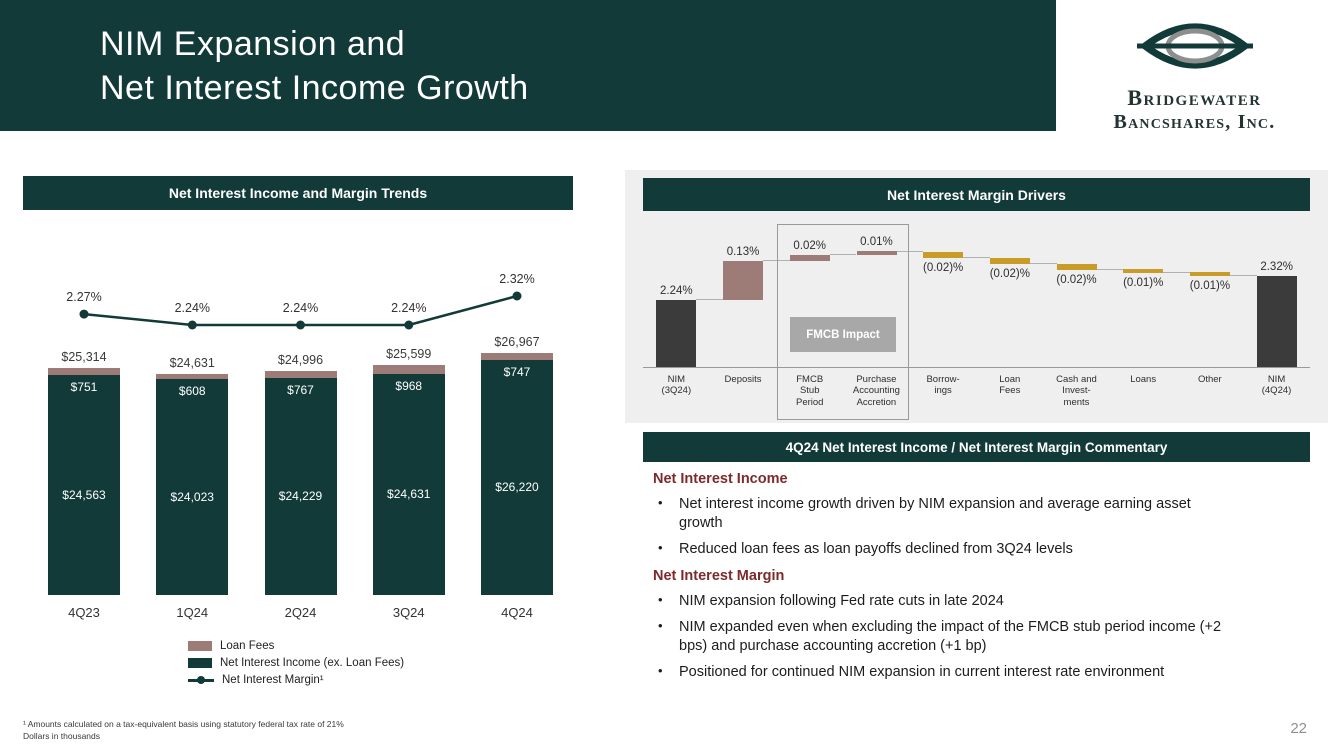  Describe the element at coordinates (253, 44) in the screenshot. I see `slide-title-line1: NIM Expansion and` at that location.